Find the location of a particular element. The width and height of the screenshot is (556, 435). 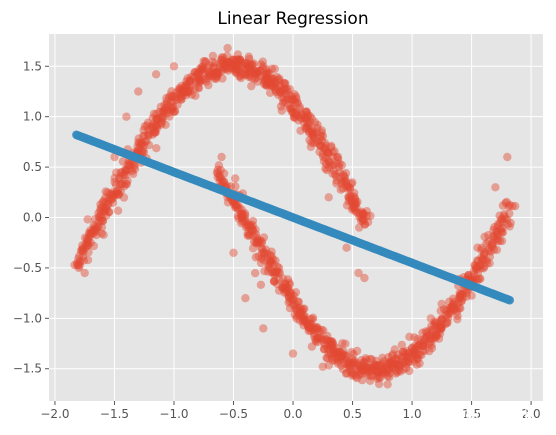

x-tick-label: 1.5 is located at coordinates (471, 414).